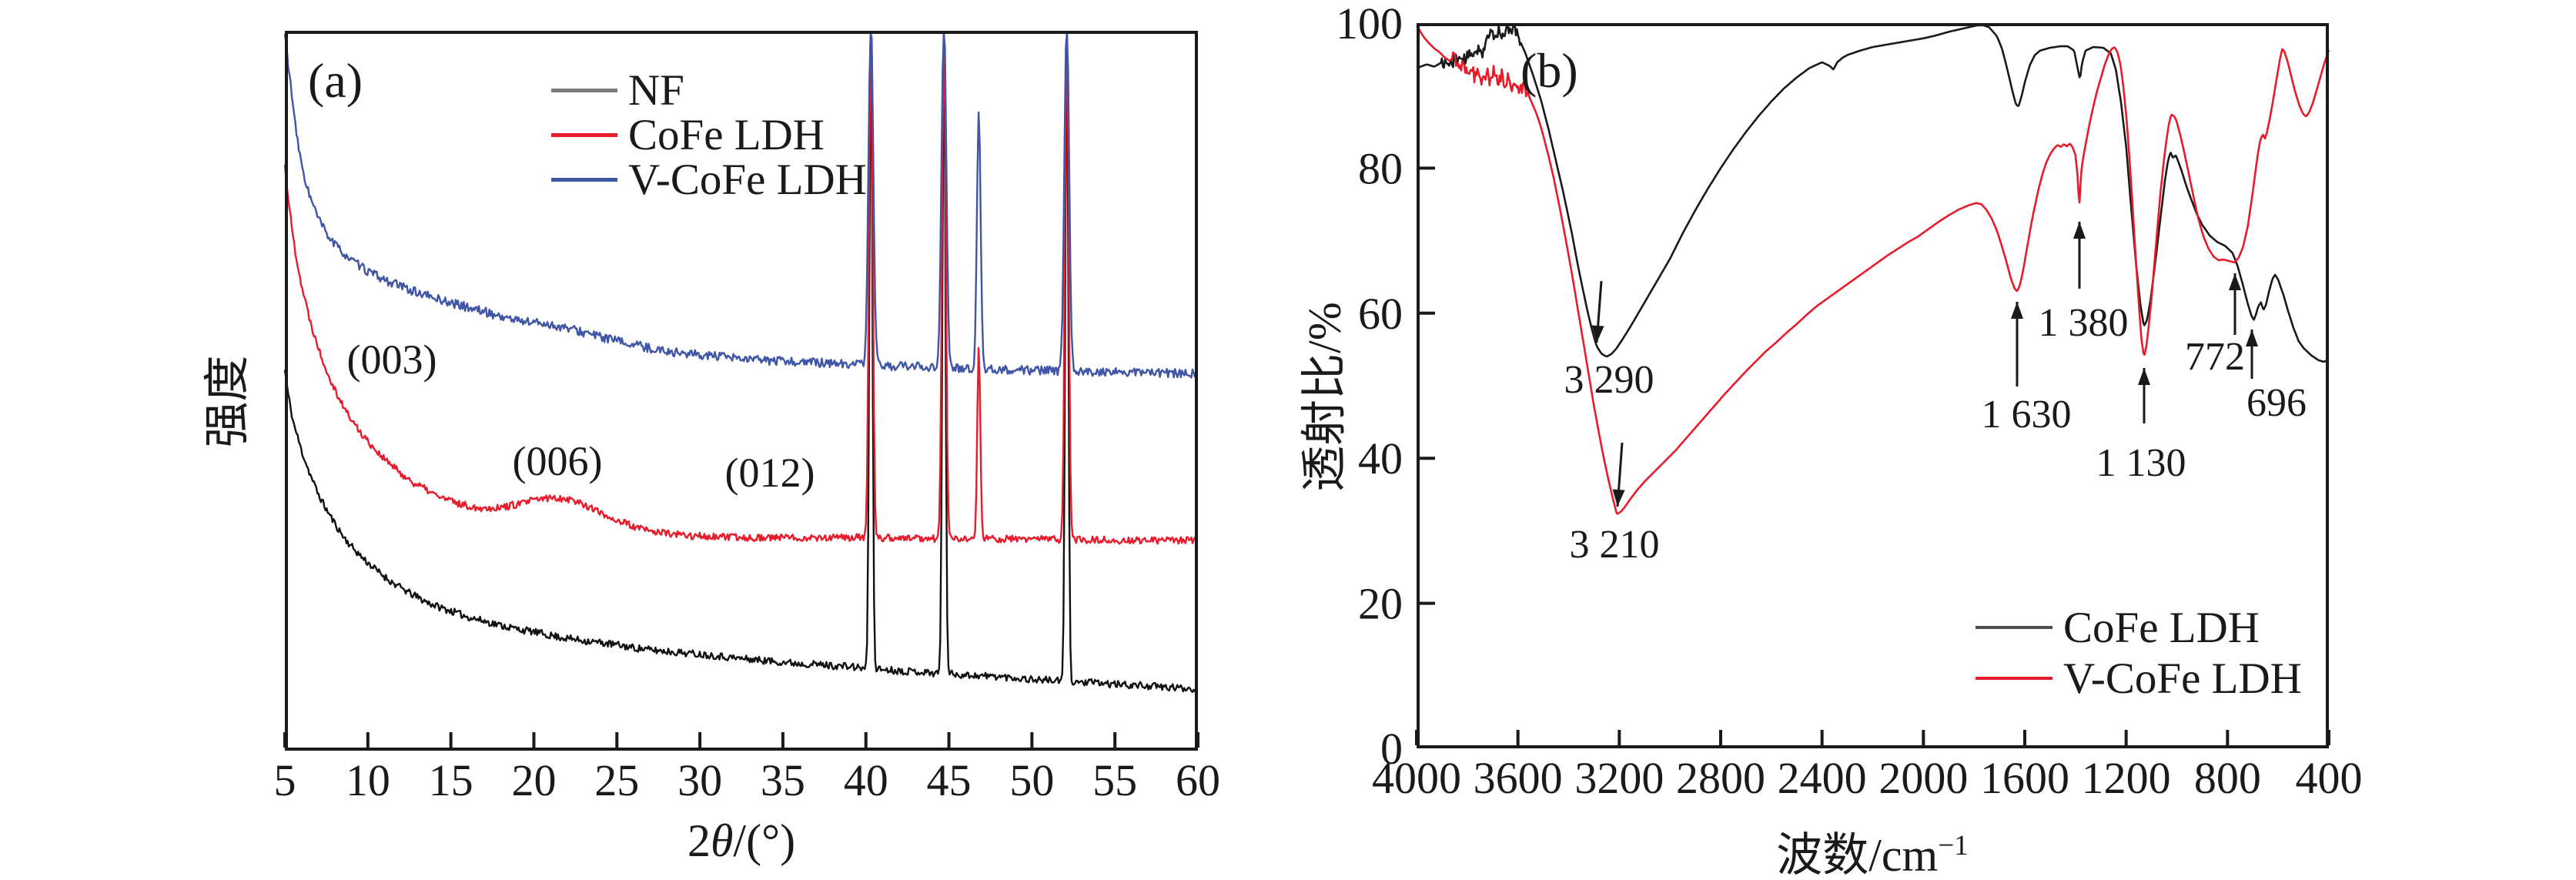 The height and width of the screenshot is (880, 2576). What do you see at coordinates (699, 780) in the screenshot?
I see `panel-a-xtick-label-30: 30` at bounding box center [699, 780].